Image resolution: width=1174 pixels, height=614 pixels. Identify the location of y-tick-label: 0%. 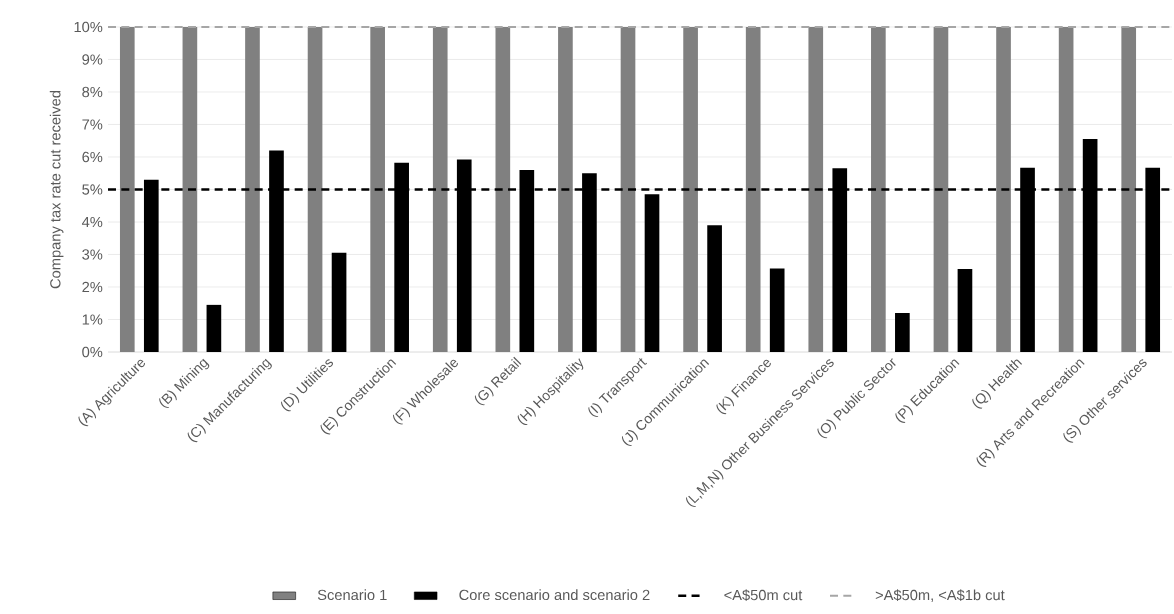
(92, 352).